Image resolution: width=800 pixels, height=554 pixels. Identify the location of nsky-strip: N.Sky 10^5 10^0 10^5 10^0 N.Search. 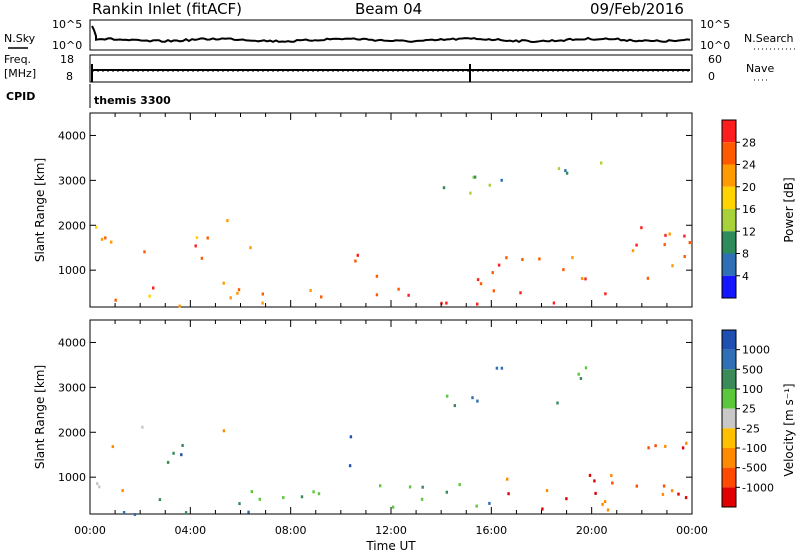
(399, 35).